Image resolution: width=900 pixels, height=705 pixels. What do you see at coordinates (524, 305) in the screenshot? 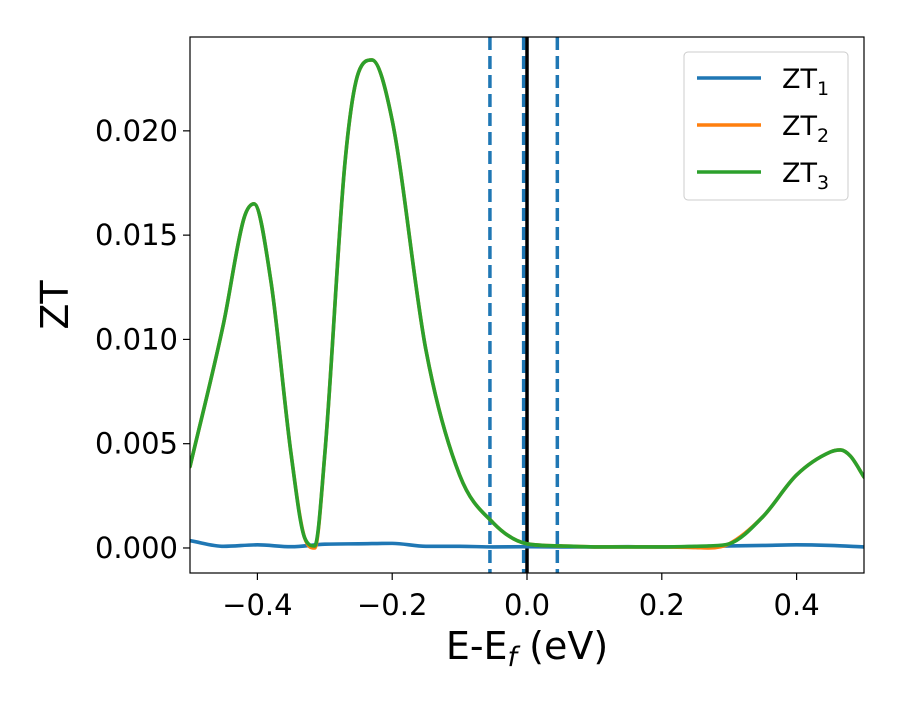
I see `vertical-lines` at bounding box center [524, 305].